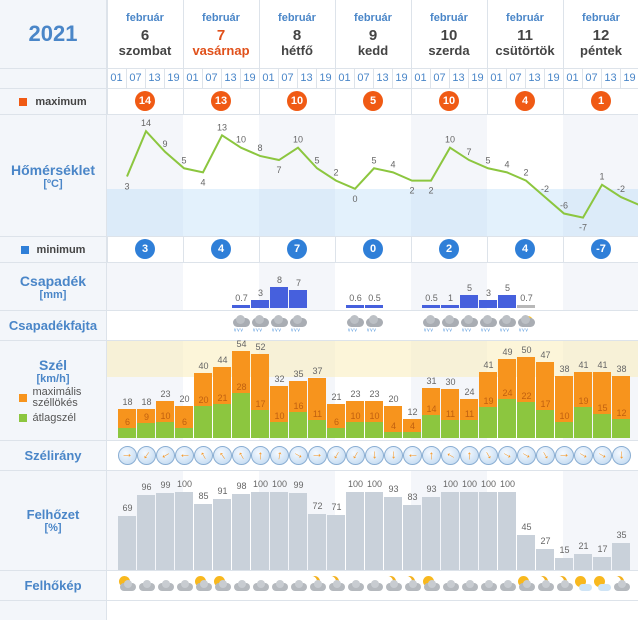 The width and height of the screenshot is (638, 620). I want to click on min-label: minimum, so click(61, 249).